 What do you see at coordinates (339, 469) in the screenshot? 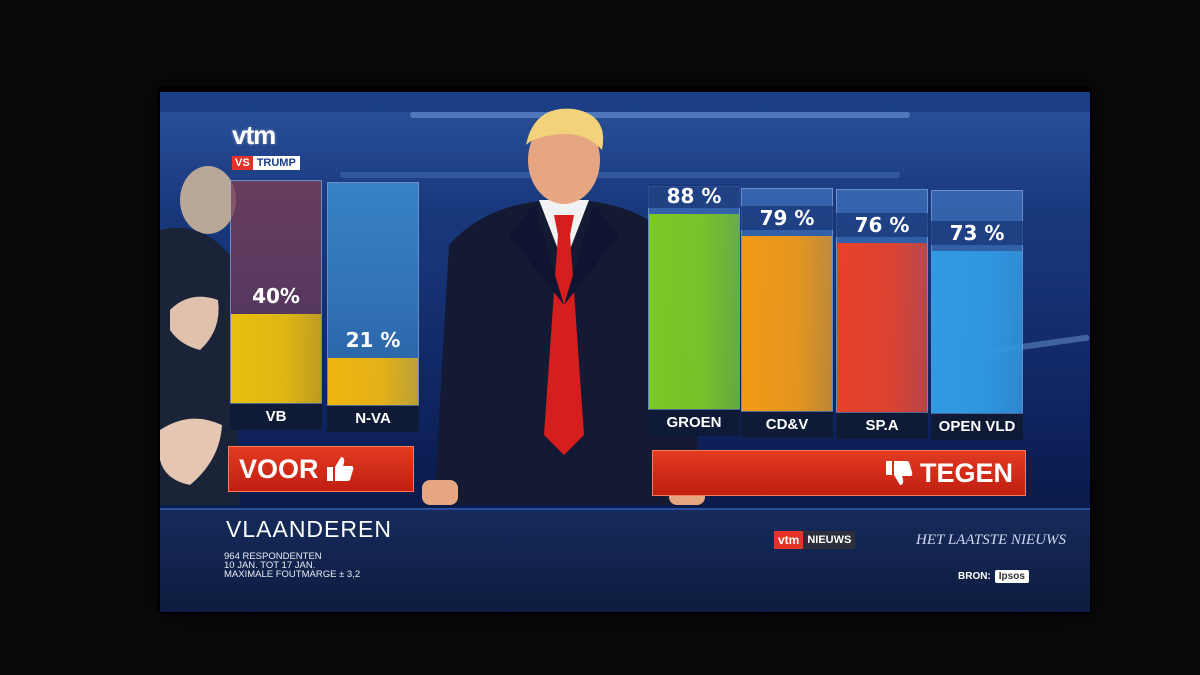
I see `thumbs-up-icon` at bounding box center [339, 469].